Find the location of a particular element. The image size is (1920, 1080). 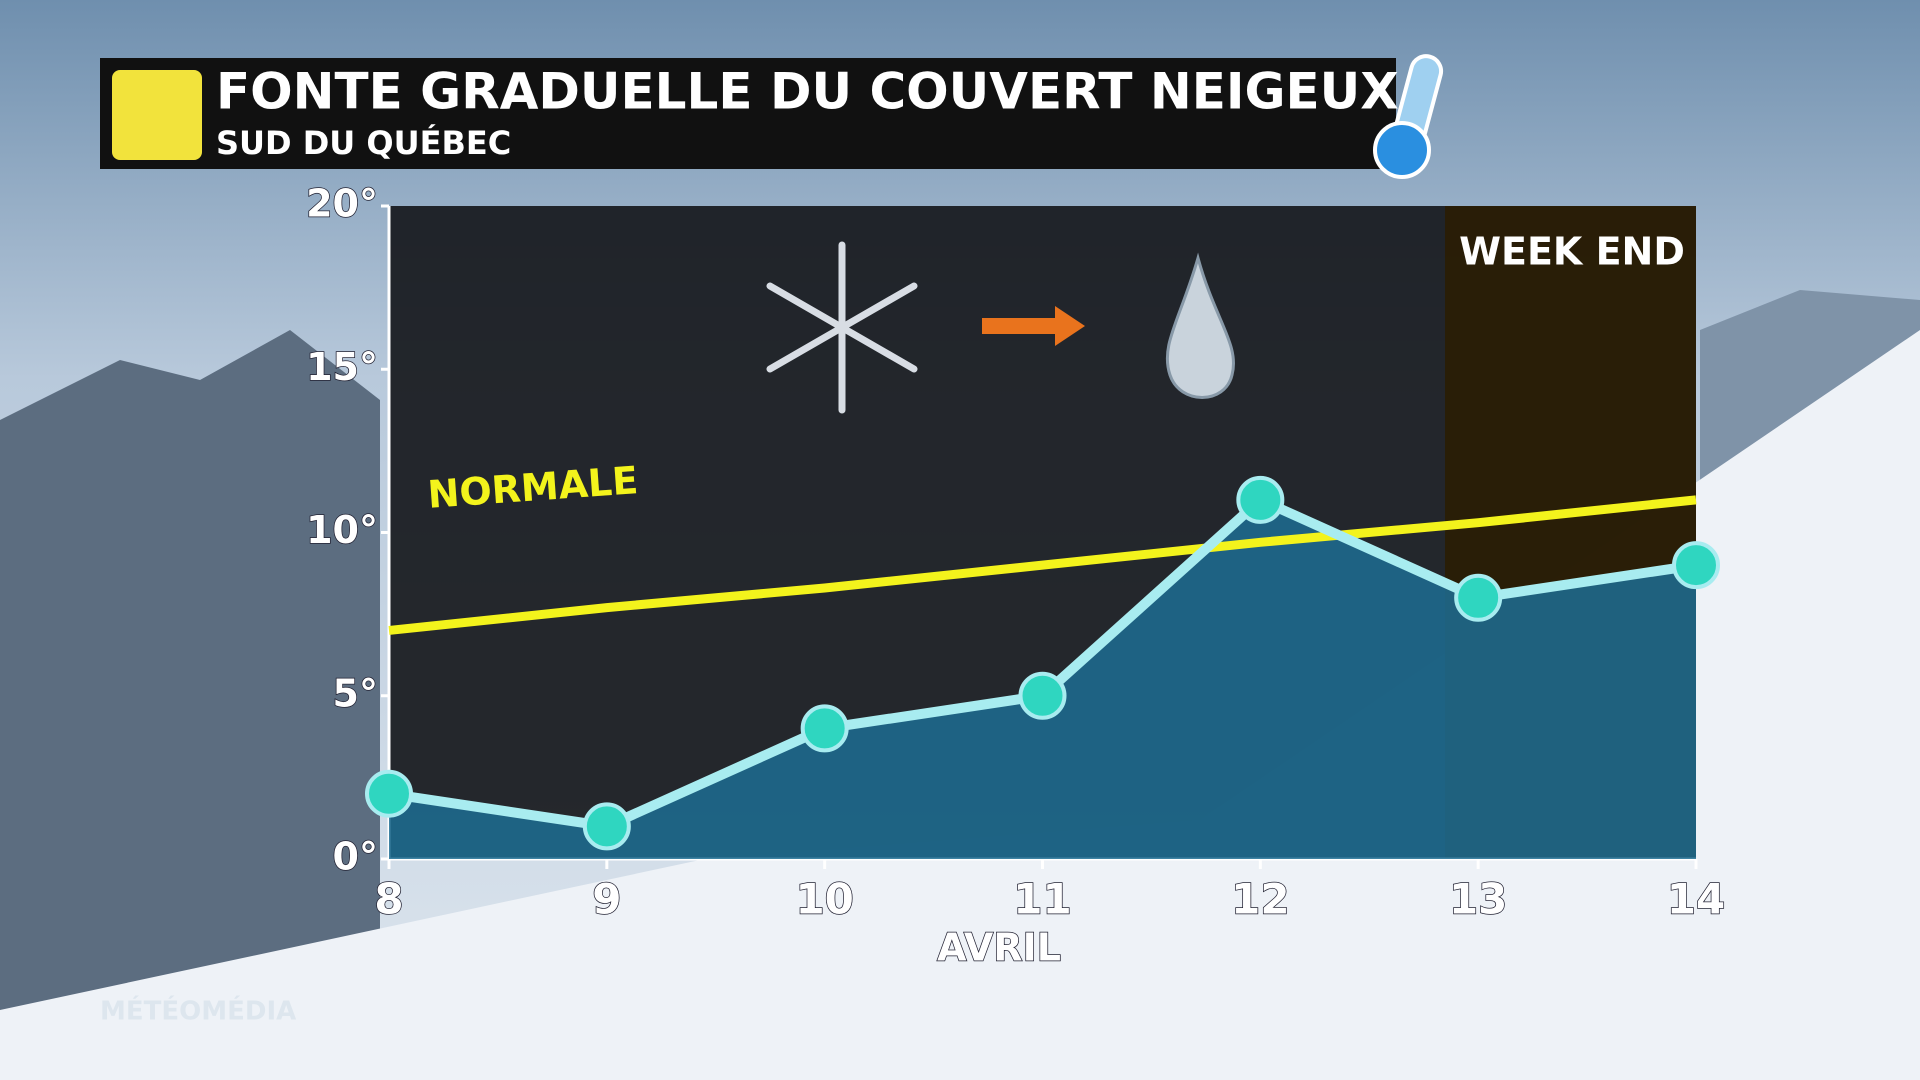

snowflake-icon is located at coordinates (842, 327).